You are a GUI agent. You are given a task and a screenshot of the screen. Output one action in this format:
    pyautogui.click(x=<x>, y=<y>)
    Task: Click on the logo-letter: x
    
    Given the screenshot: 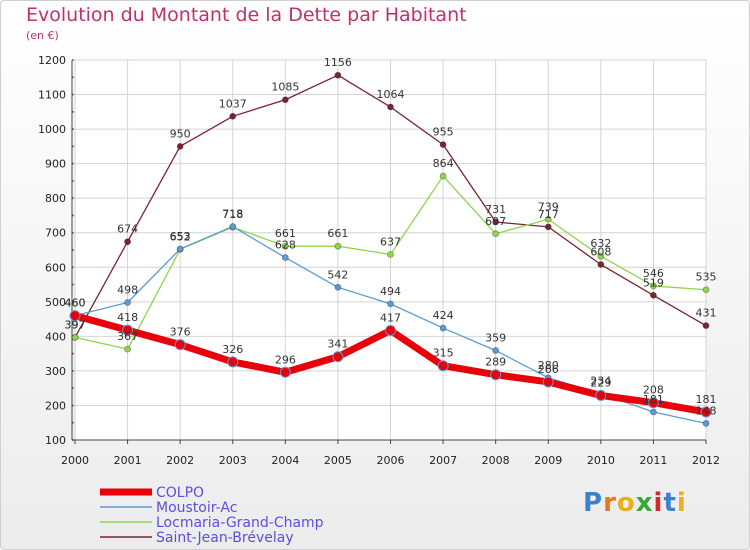 What is the action you would take?
    pyautogui.click(x=644, y=503)
    